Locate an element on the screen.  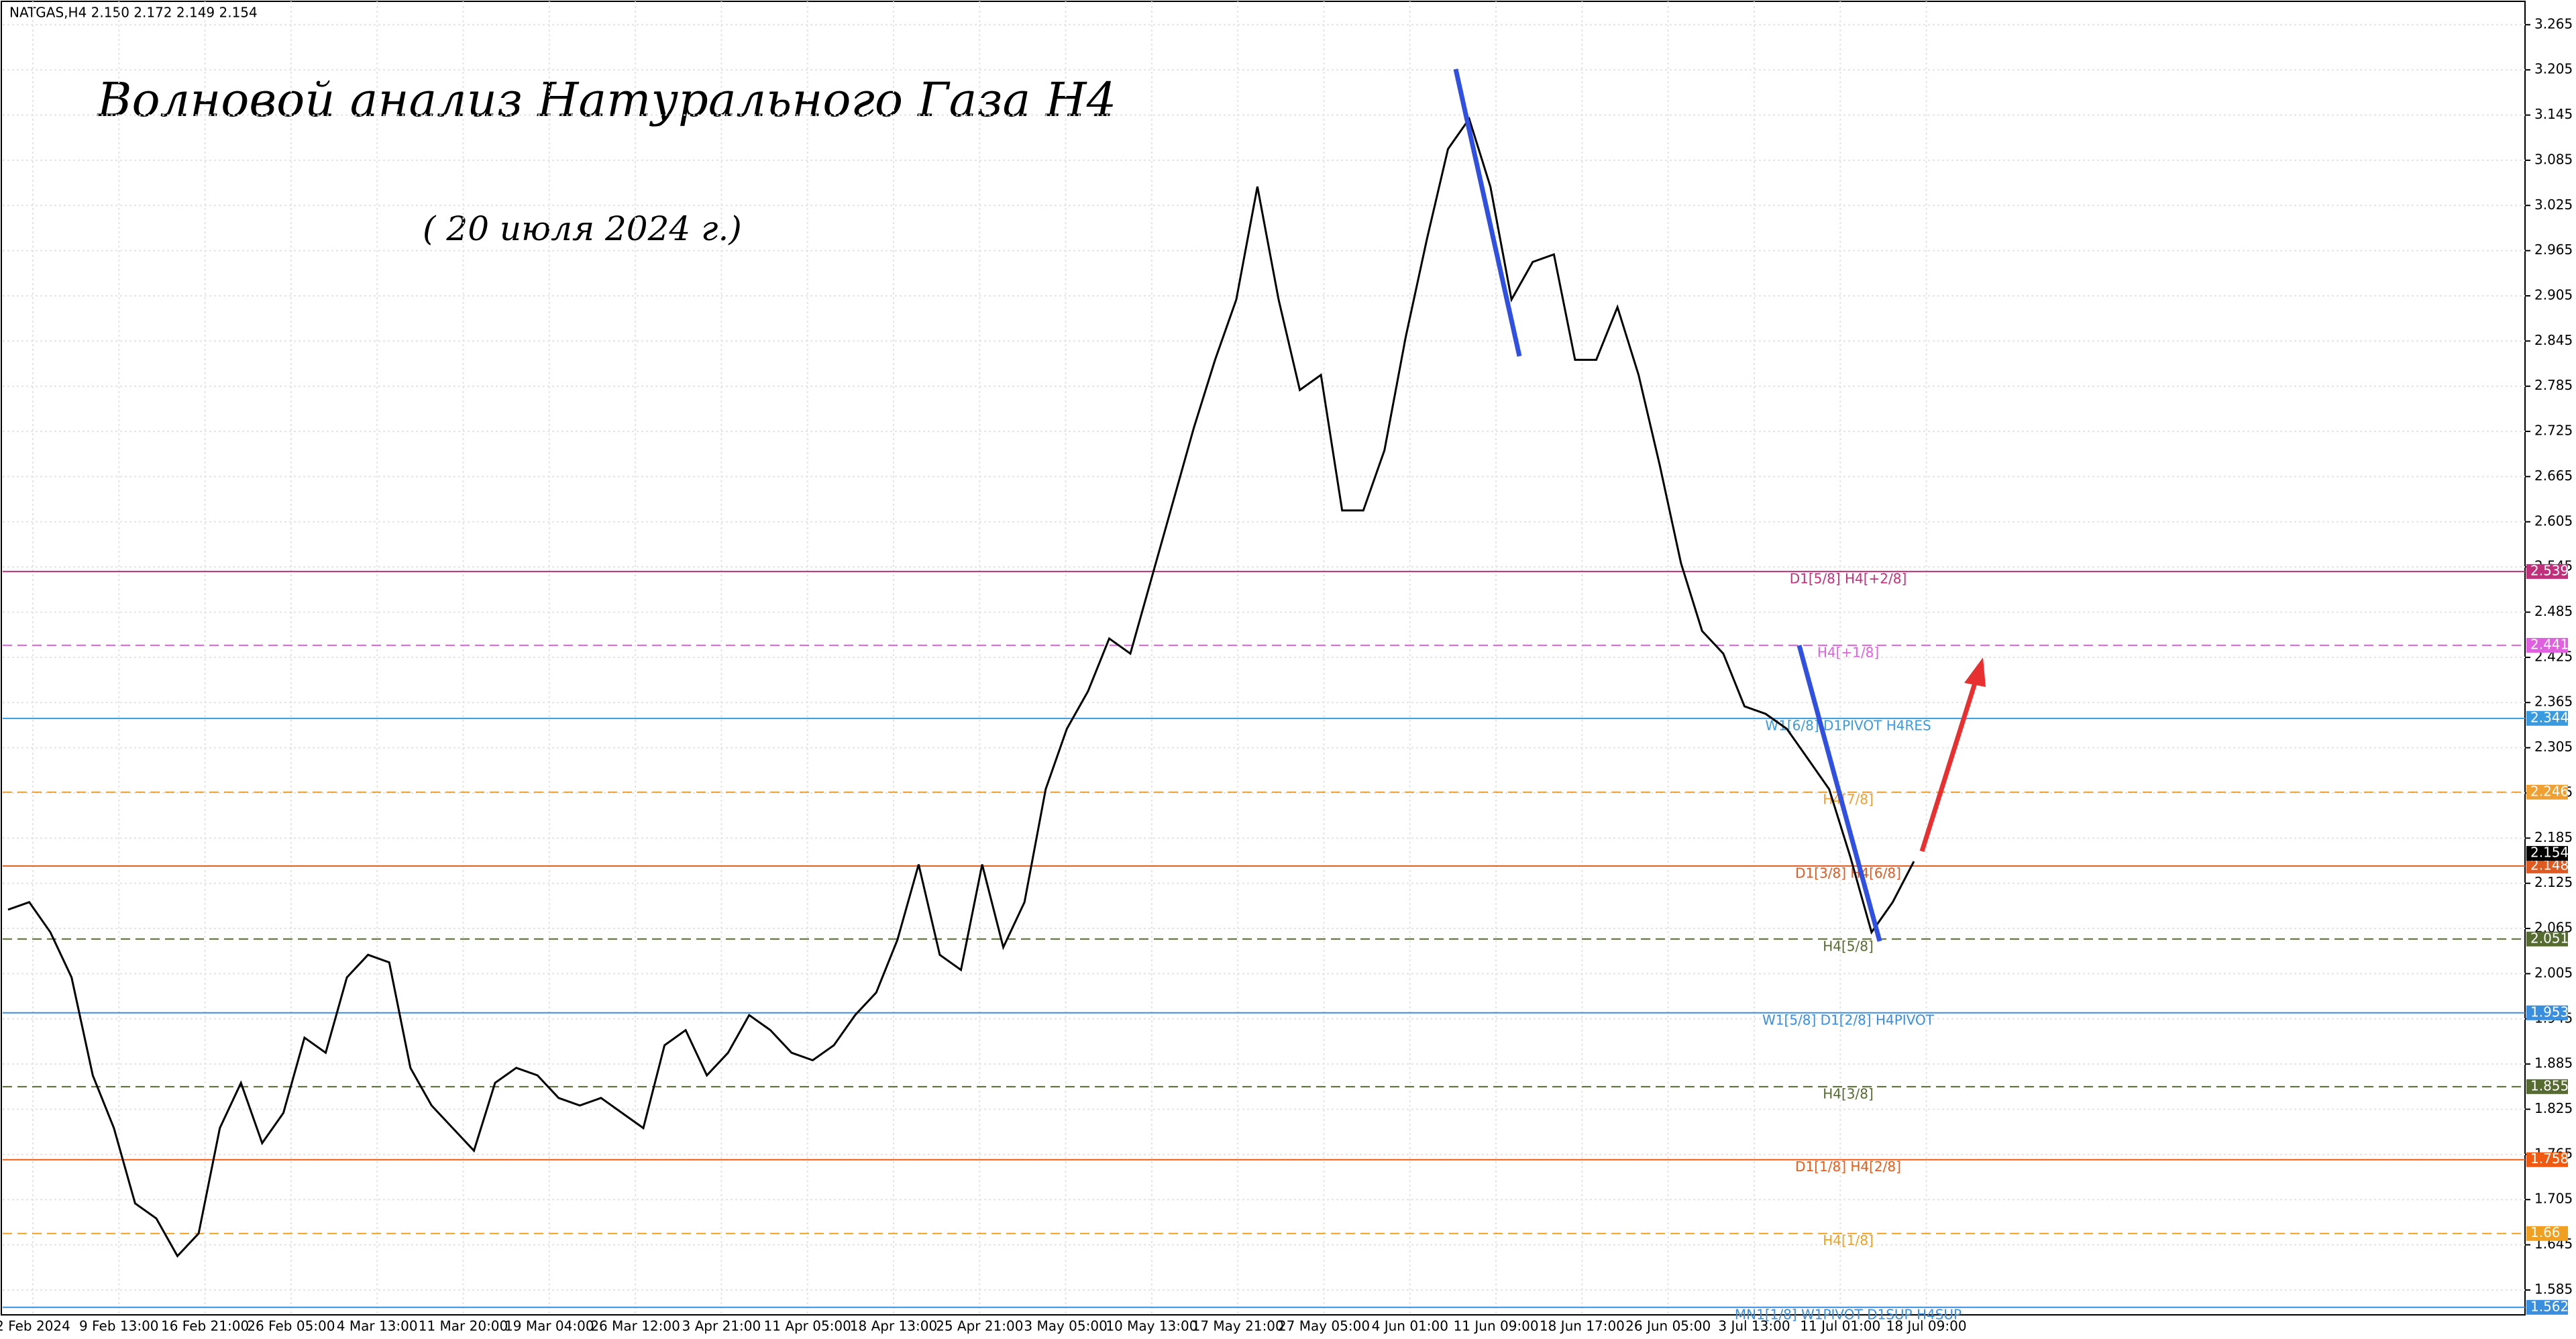
y-tick-label: 2.365 is located at coordinates (2553, 702).